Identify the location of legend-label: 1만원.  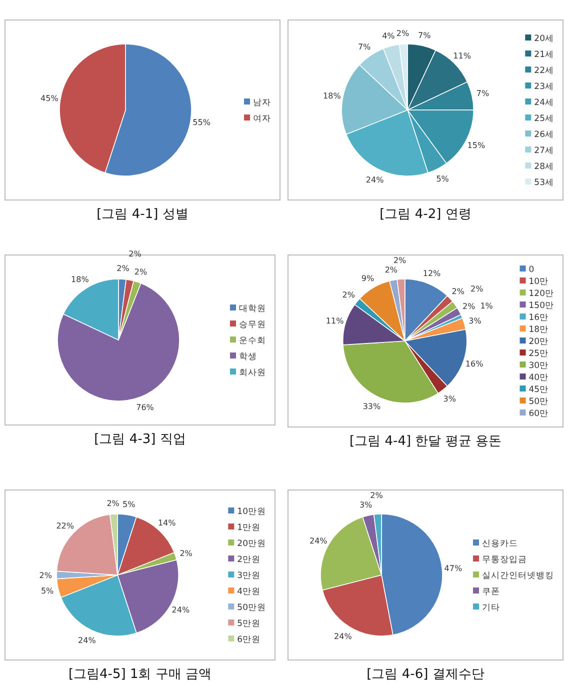
(249, 528).